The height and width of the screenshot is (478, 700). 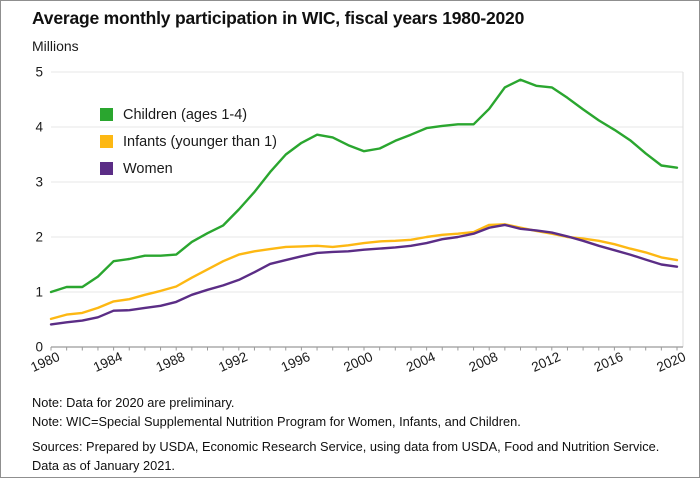 I want to click on x-tick-label: 2008, so click(x=484, y=362).